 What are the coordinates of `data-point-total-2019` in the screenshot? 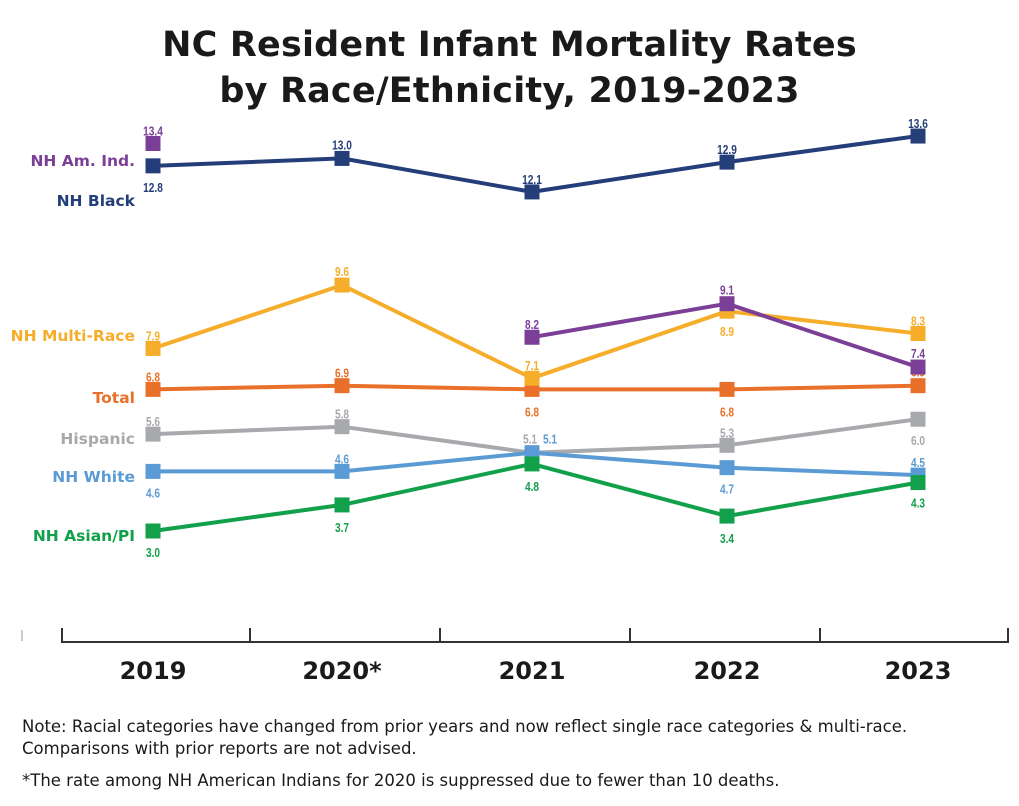 It's located at (153, 389).